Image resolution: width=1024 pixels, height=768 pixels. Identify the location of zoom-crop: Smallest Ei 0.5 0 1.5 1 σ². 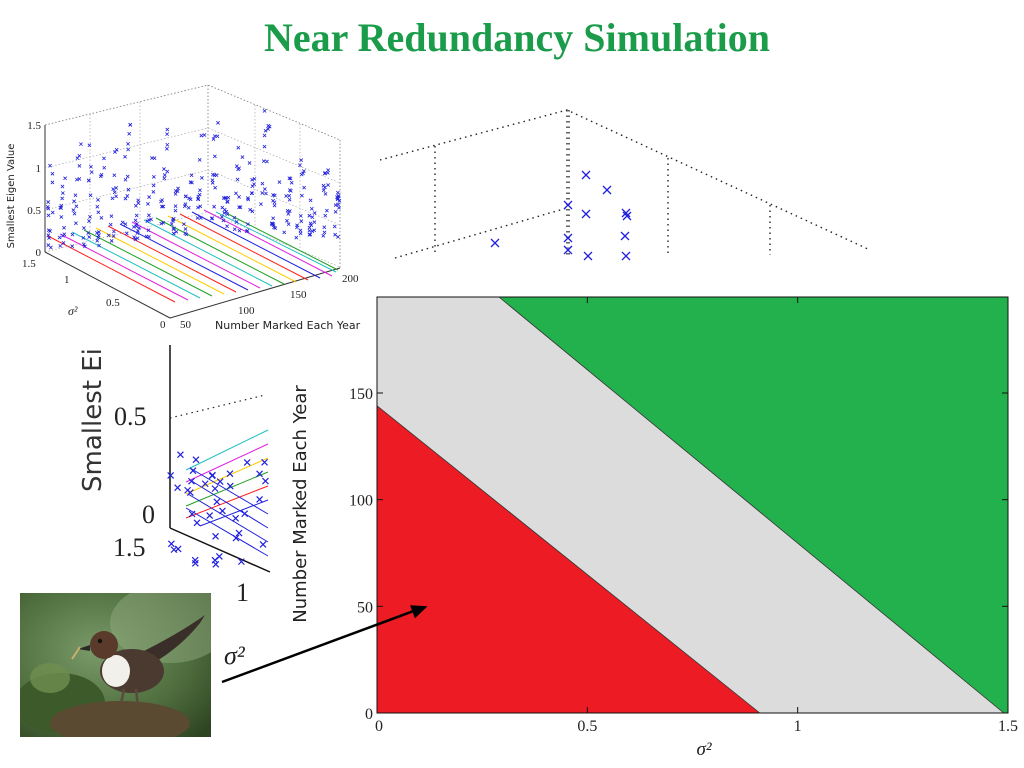
(174, 507).